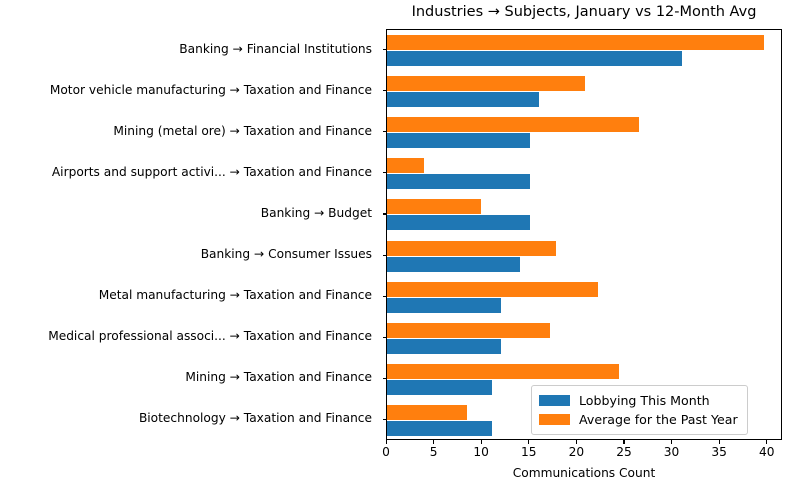 The height and width of the screenshot is (491, 791). I want to click on x-axis-title: Communications Count, so click(584, 473).